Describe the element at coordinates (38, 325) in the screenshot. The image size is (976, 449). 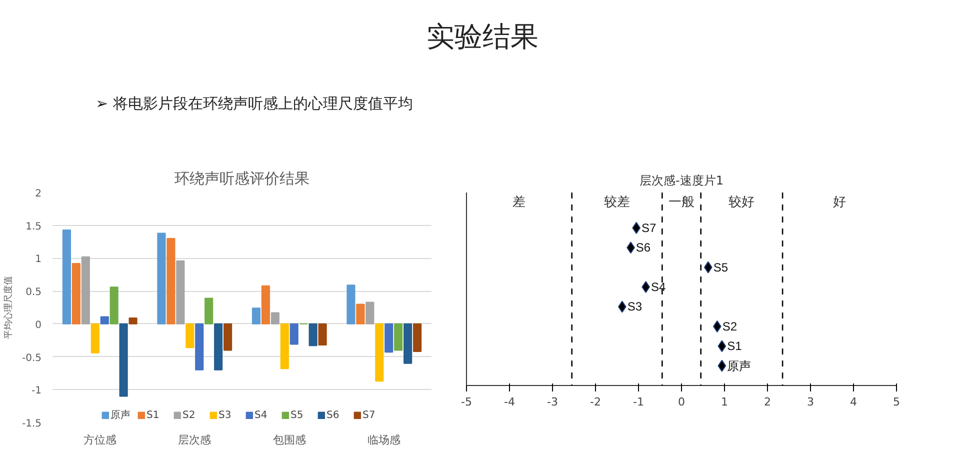
I see `y-tick-label: 0` at that location.